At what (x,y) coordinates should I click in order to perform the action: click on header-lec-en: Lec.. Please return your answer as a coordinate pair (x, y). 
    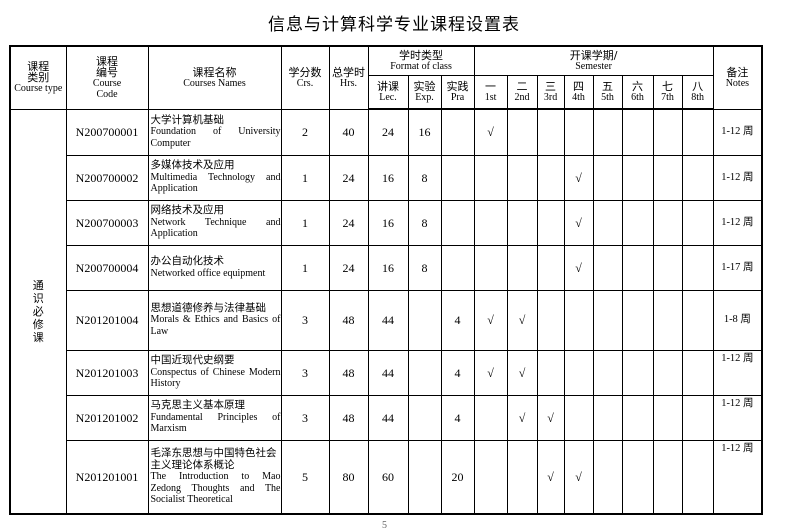
    Looking at the image, I should click on (388, 97).